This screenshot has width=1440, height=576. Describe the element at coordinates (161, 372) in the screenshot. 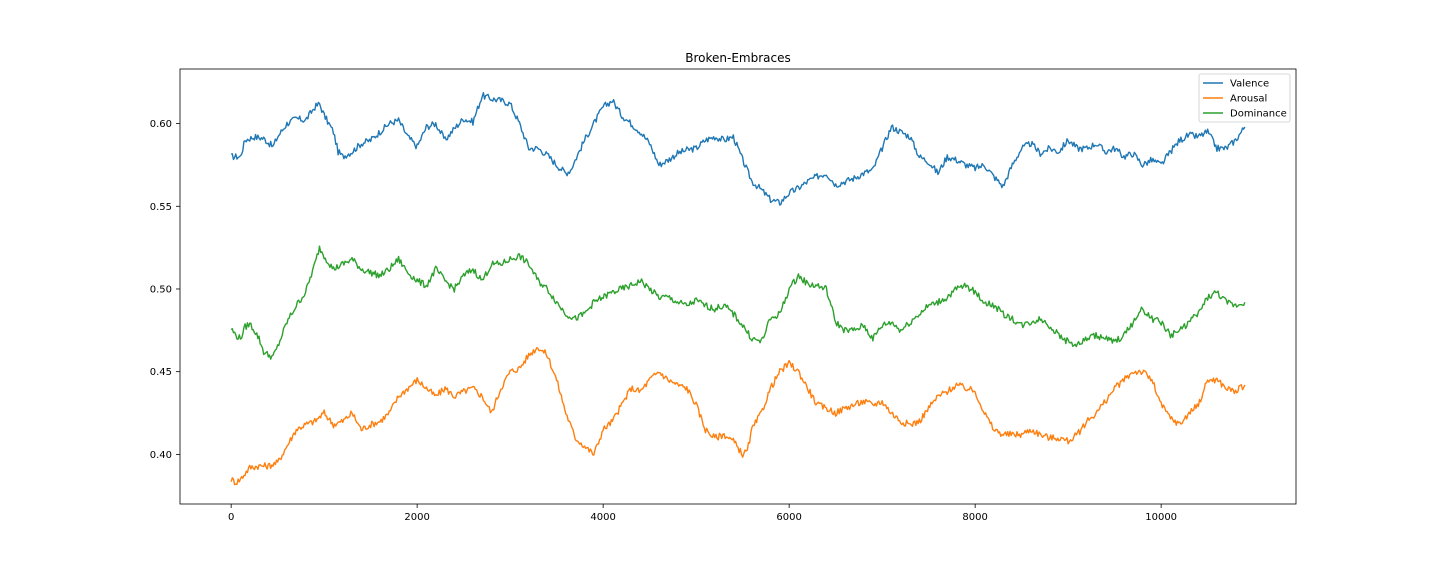

I see `y-tick-label: 0.45` at that location.